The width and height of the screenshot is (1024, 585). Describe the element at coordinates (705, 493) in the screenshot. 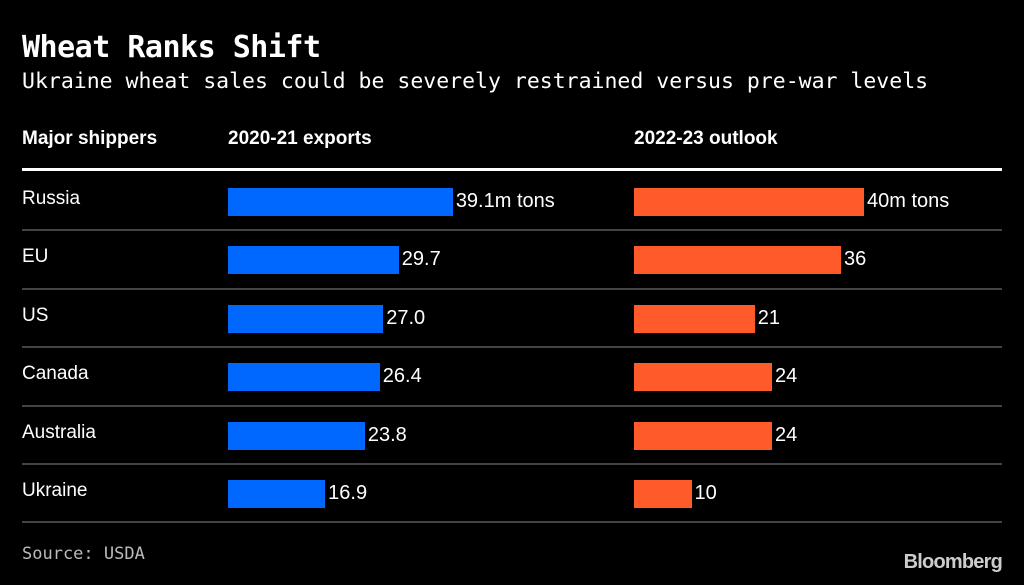

I see `data-label: 10` at that location.